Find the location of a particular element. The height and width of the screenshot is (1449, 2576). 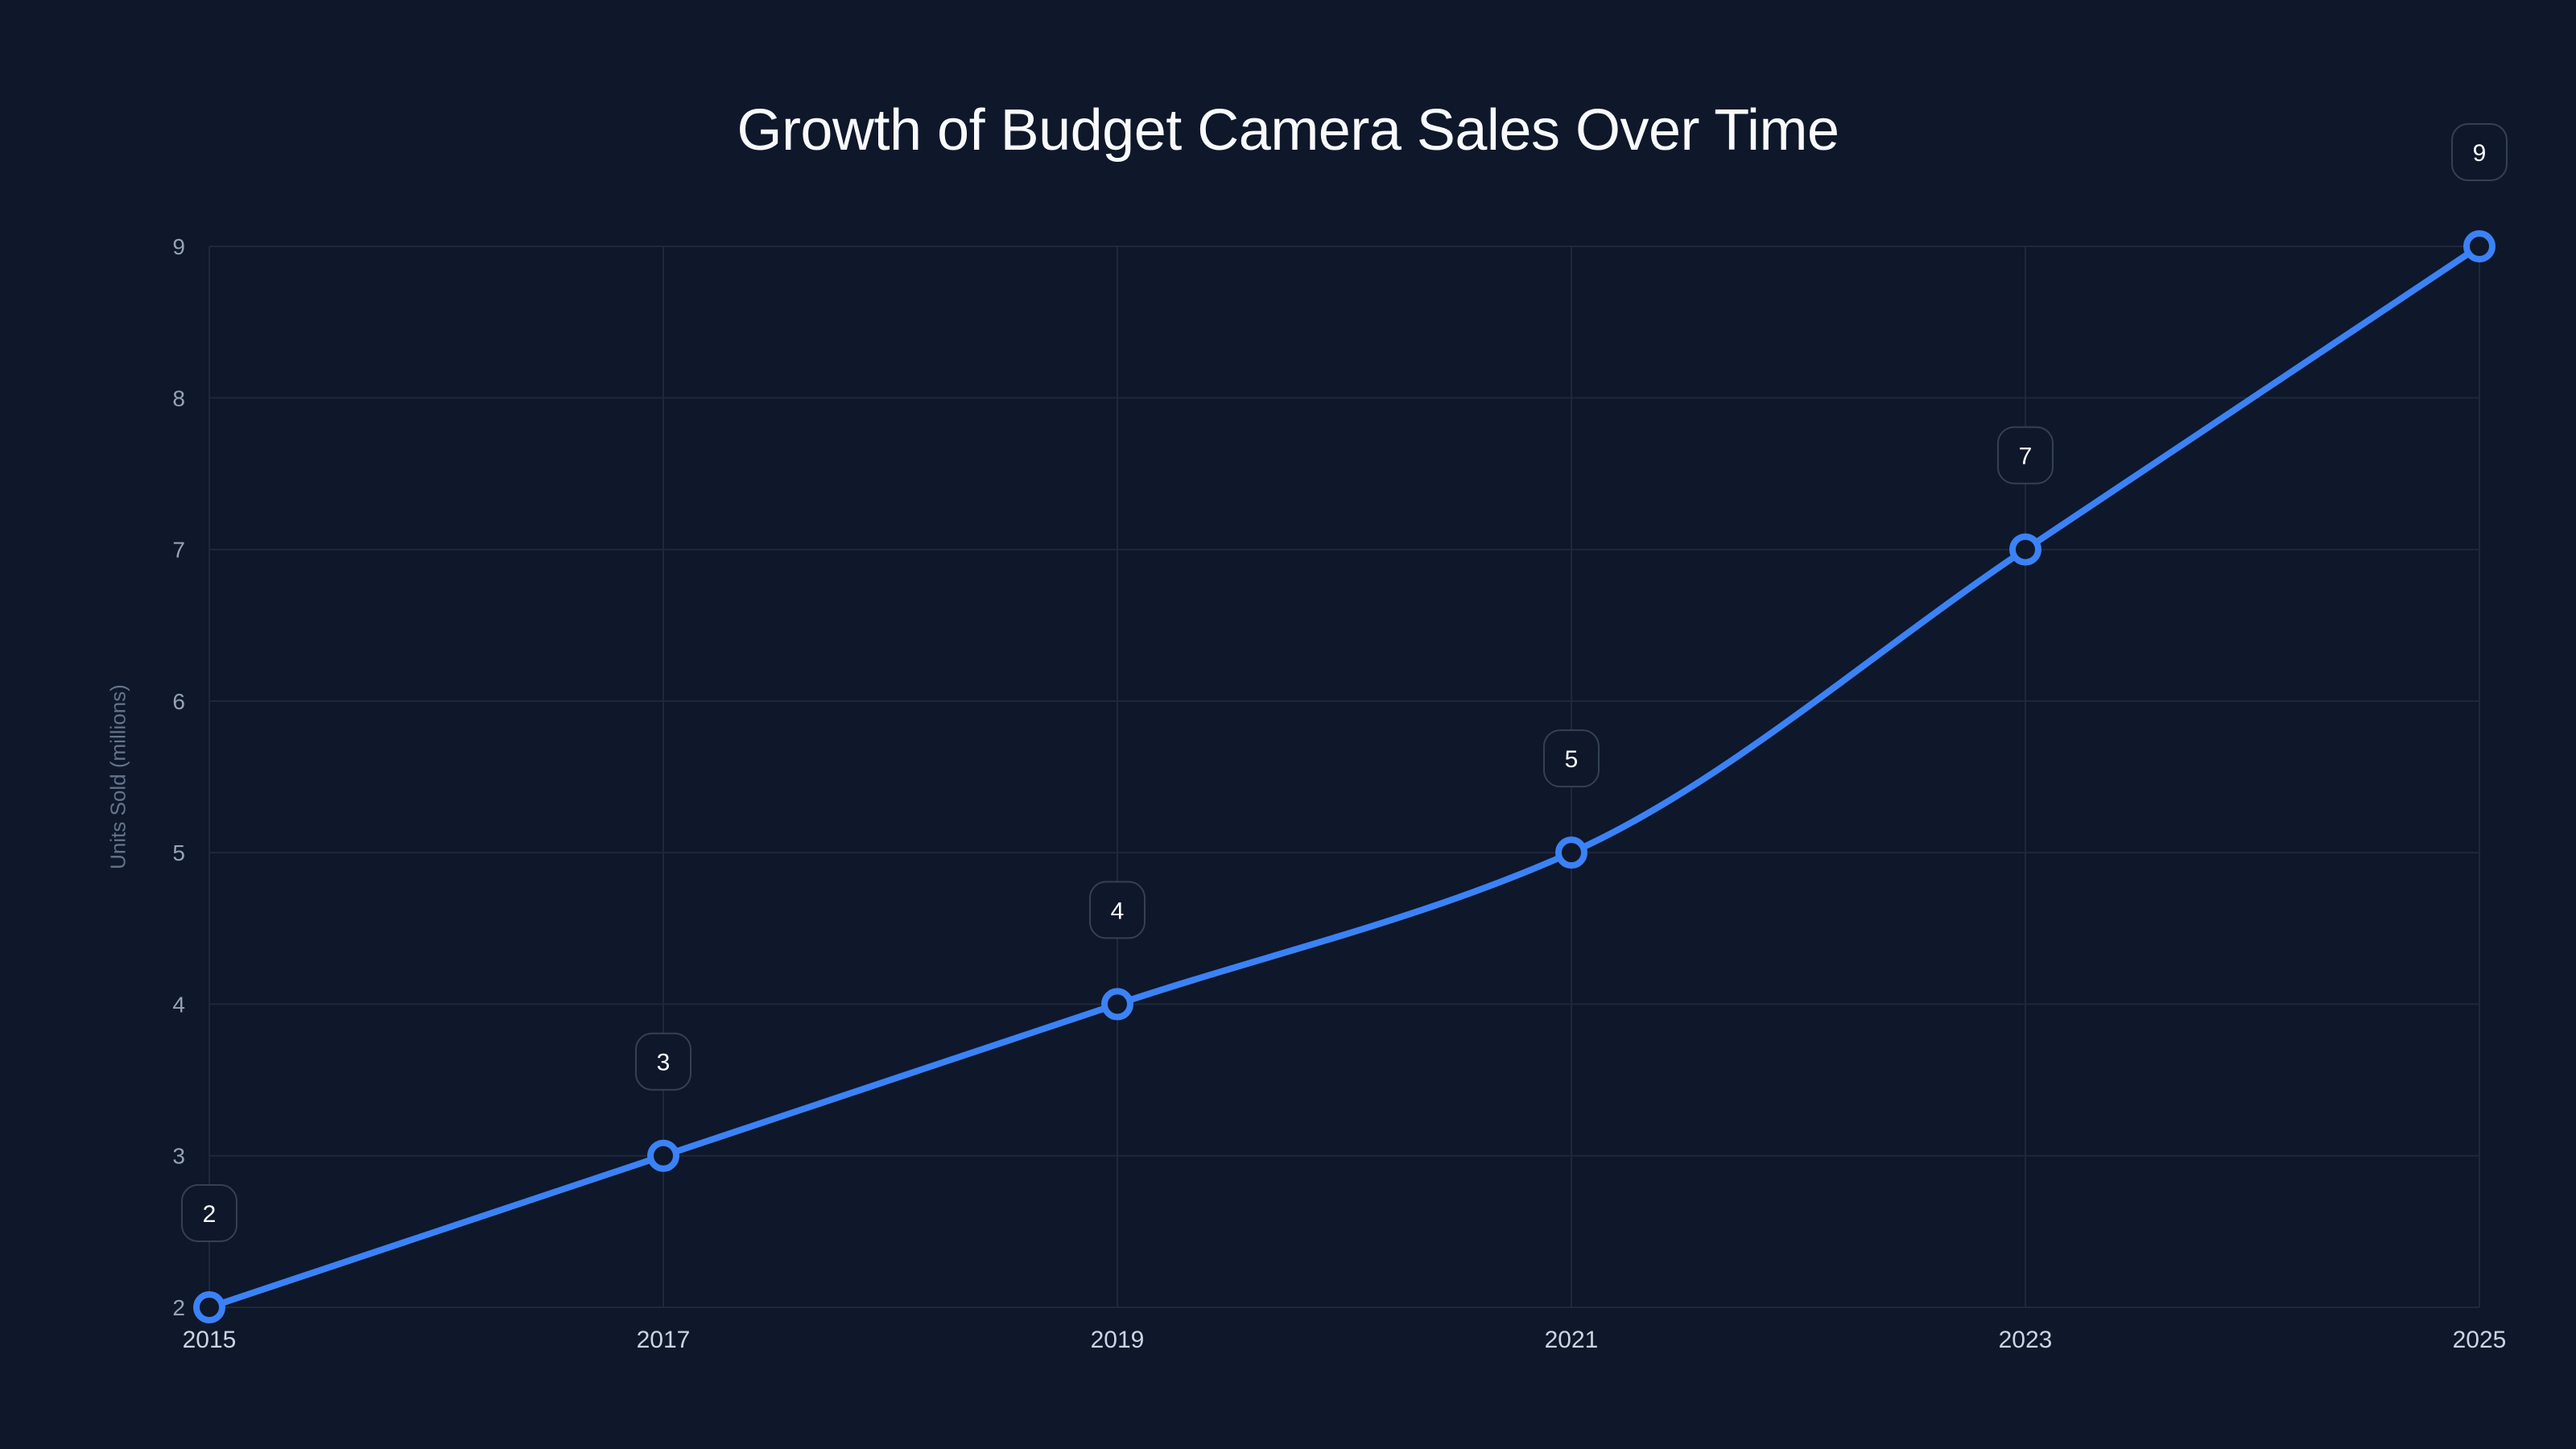

data-label-badge: 2 is located at coordinates (209, 1213).